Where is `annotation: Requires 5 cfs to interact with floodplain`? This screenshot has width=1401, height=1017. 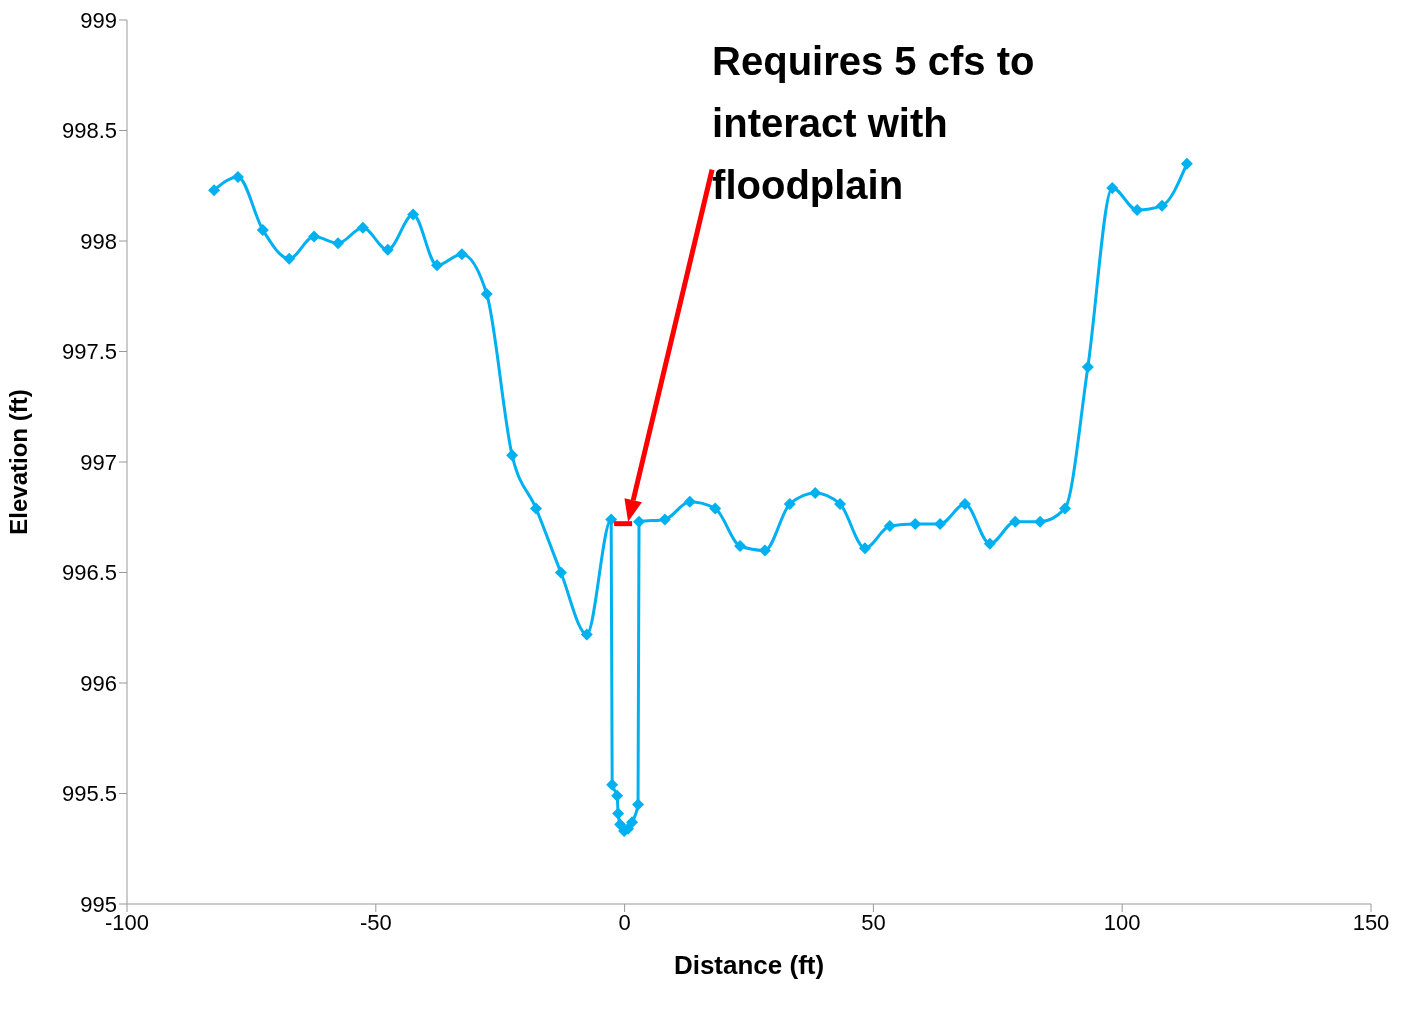 annotation: Requires 5 cfs to interact with floodplain is located at coordinates (874, 123).